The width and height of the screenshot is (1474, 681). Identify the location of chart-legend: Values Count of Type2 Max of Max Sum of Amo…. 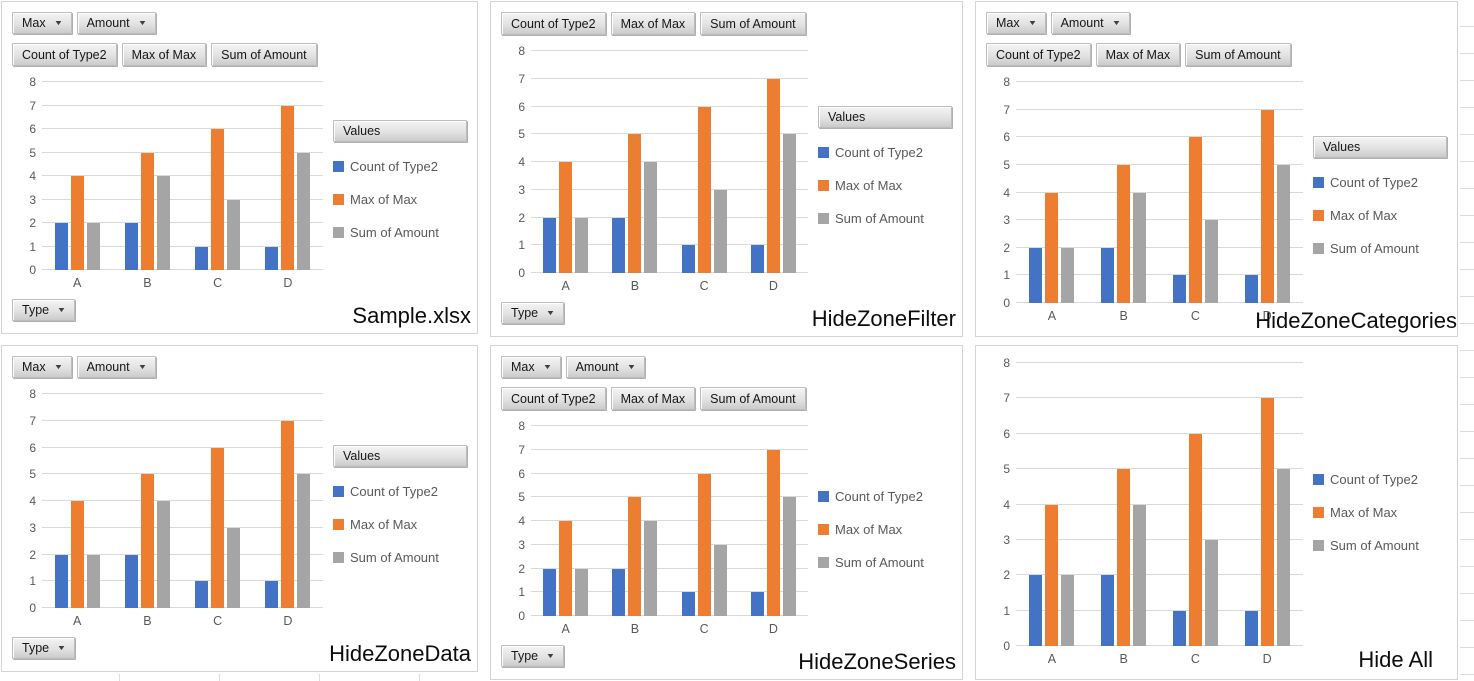
(884, 170).